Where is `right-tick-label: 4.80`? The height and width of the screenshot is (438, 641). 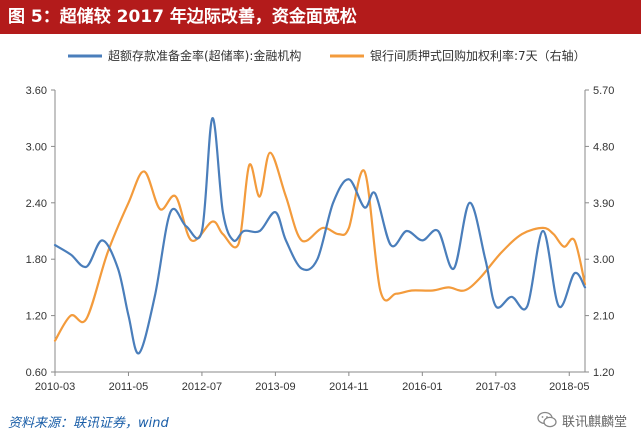
right-tick-label: 4.80 is located at coordinates (603, 147).